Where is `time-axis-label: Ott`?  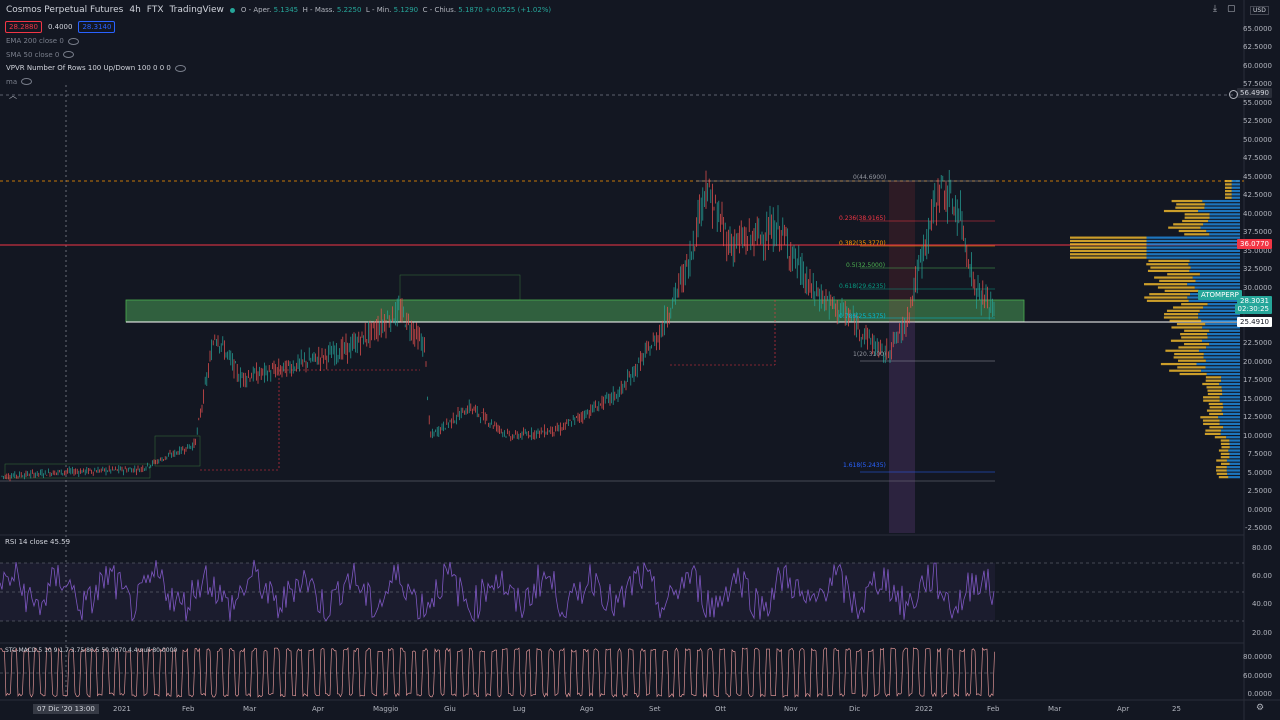 time-axis-label: Ott is located at coordinates (720, 709).